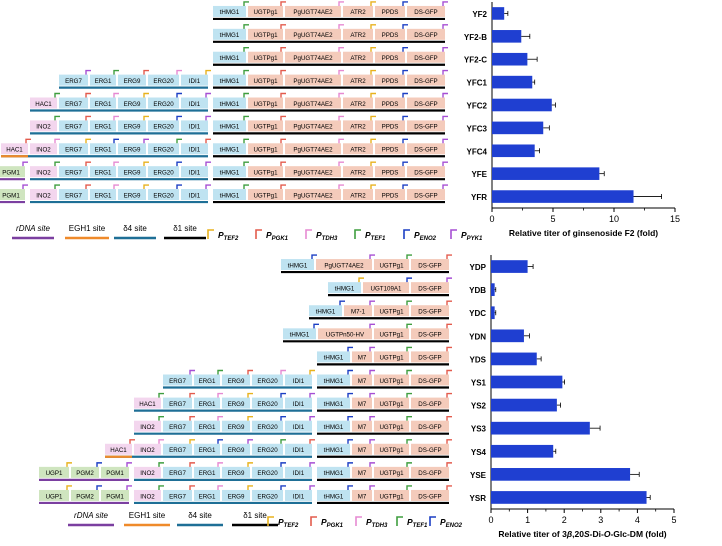 The height and width of the screenshot is (546, 722). I want to click on p-pyk1-label: PPYK1, so click(472, 236).